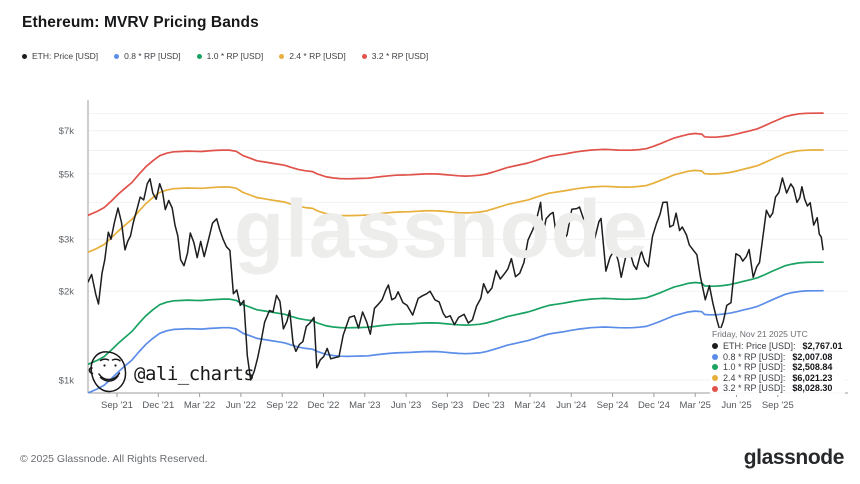  What do you see at coordinates (812, 367) in the screenshot?
I see `tooltip-value: $2,508.84` at bounding box center [812, 367].